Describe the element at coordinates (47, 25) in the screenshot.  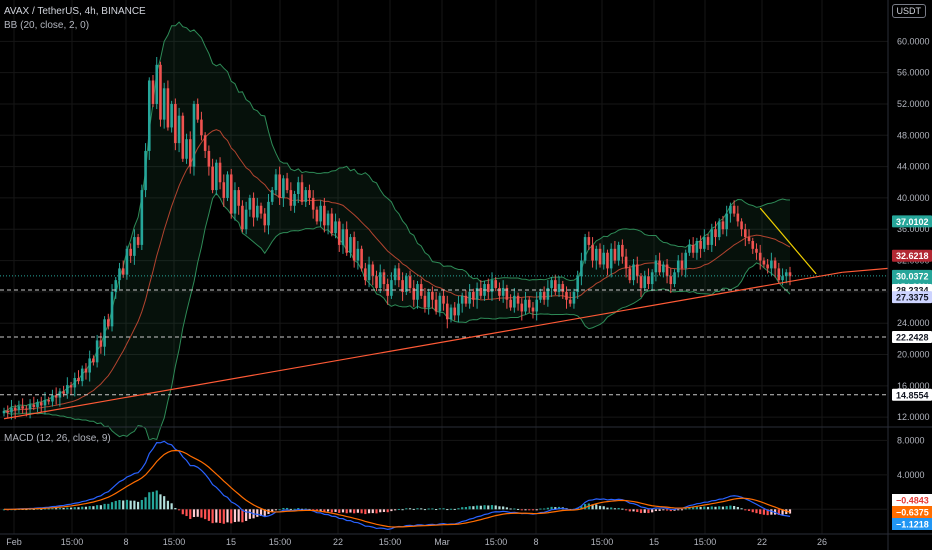
I see `bb-indicator-label: BB (20, close, 2, 0)` at that location.